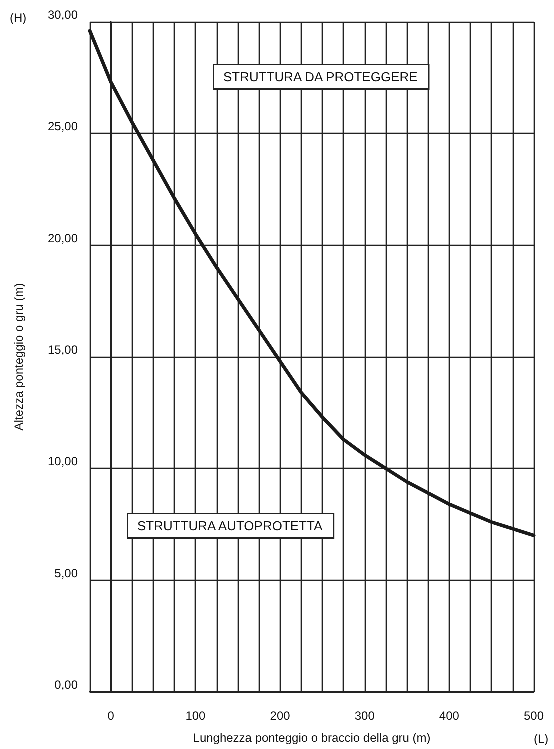 This screenshot has height=749, width=554. I want to click on x-tick-label: 300, so click(365, 716).